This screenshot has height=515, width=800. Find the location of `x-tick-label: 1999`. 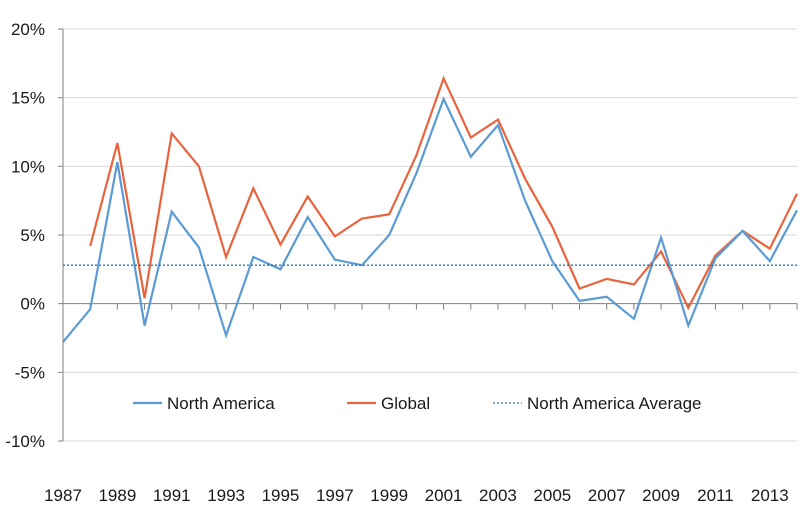

x-tick-label: 1999 is located at coordinates (389, 495).